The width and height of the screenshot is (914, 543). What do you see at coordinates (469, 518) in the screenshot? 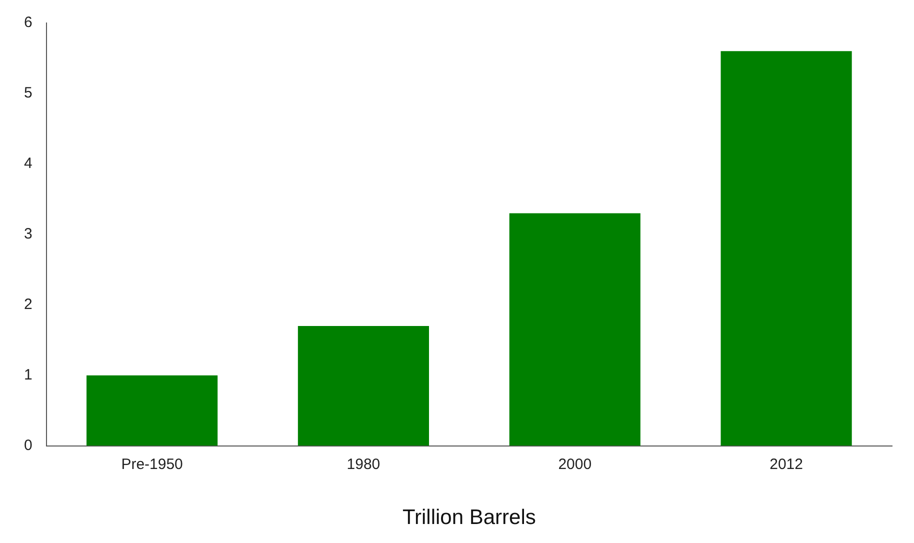
I see `x-axis-title: Trillion Barrels` at bounding box center [469, 518].